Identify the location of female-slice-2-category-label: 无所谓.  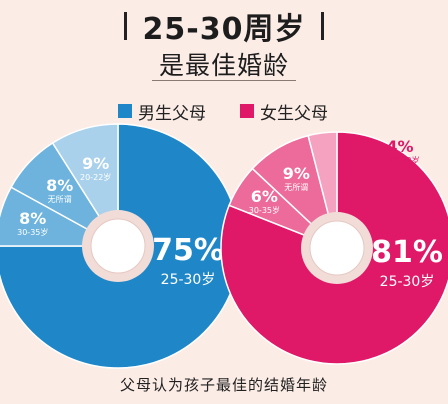
(296, 187).